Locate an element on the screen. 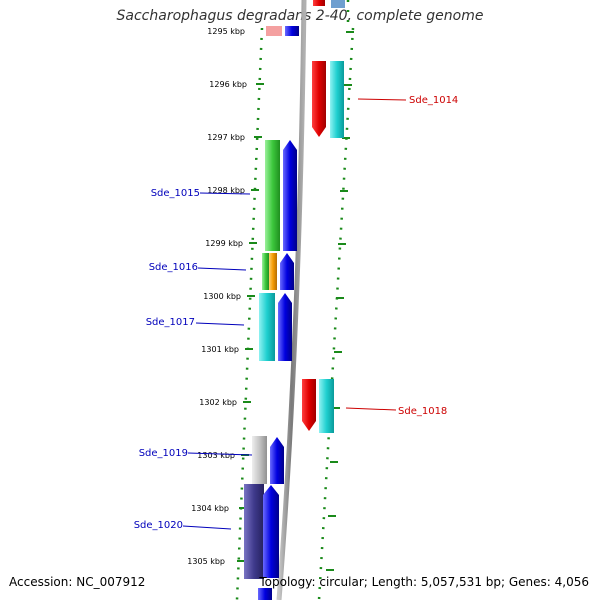  gene-sde-1016-feature is located at coordinates (287, 271).